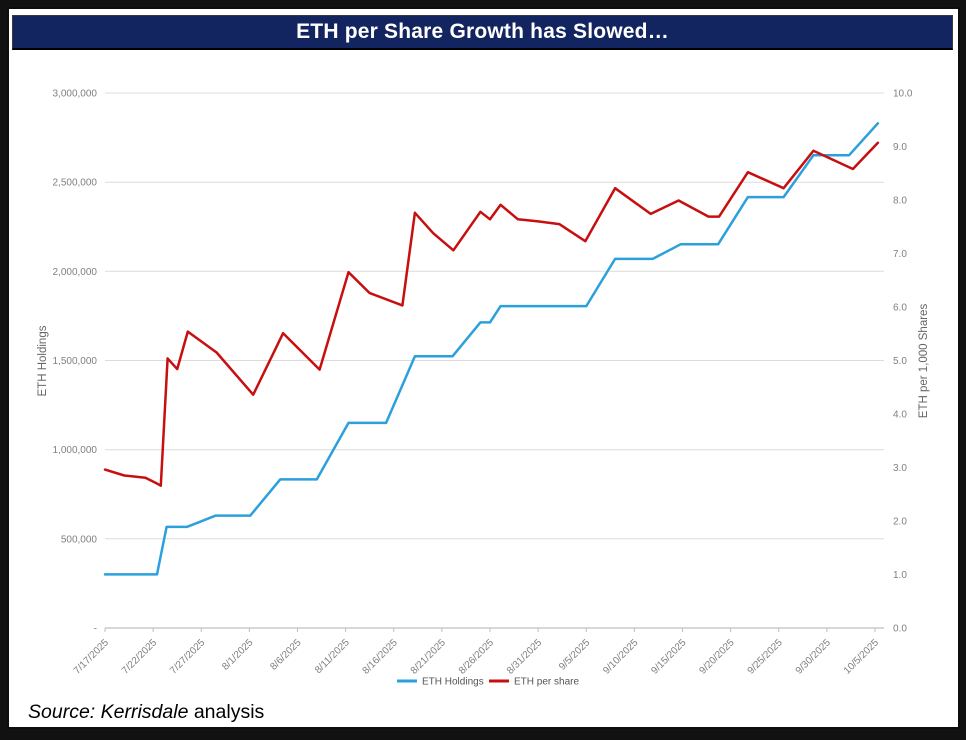 The image size is (966, 740). I want to click on x-axis-label: 10/5/2025, so click(862, 657).